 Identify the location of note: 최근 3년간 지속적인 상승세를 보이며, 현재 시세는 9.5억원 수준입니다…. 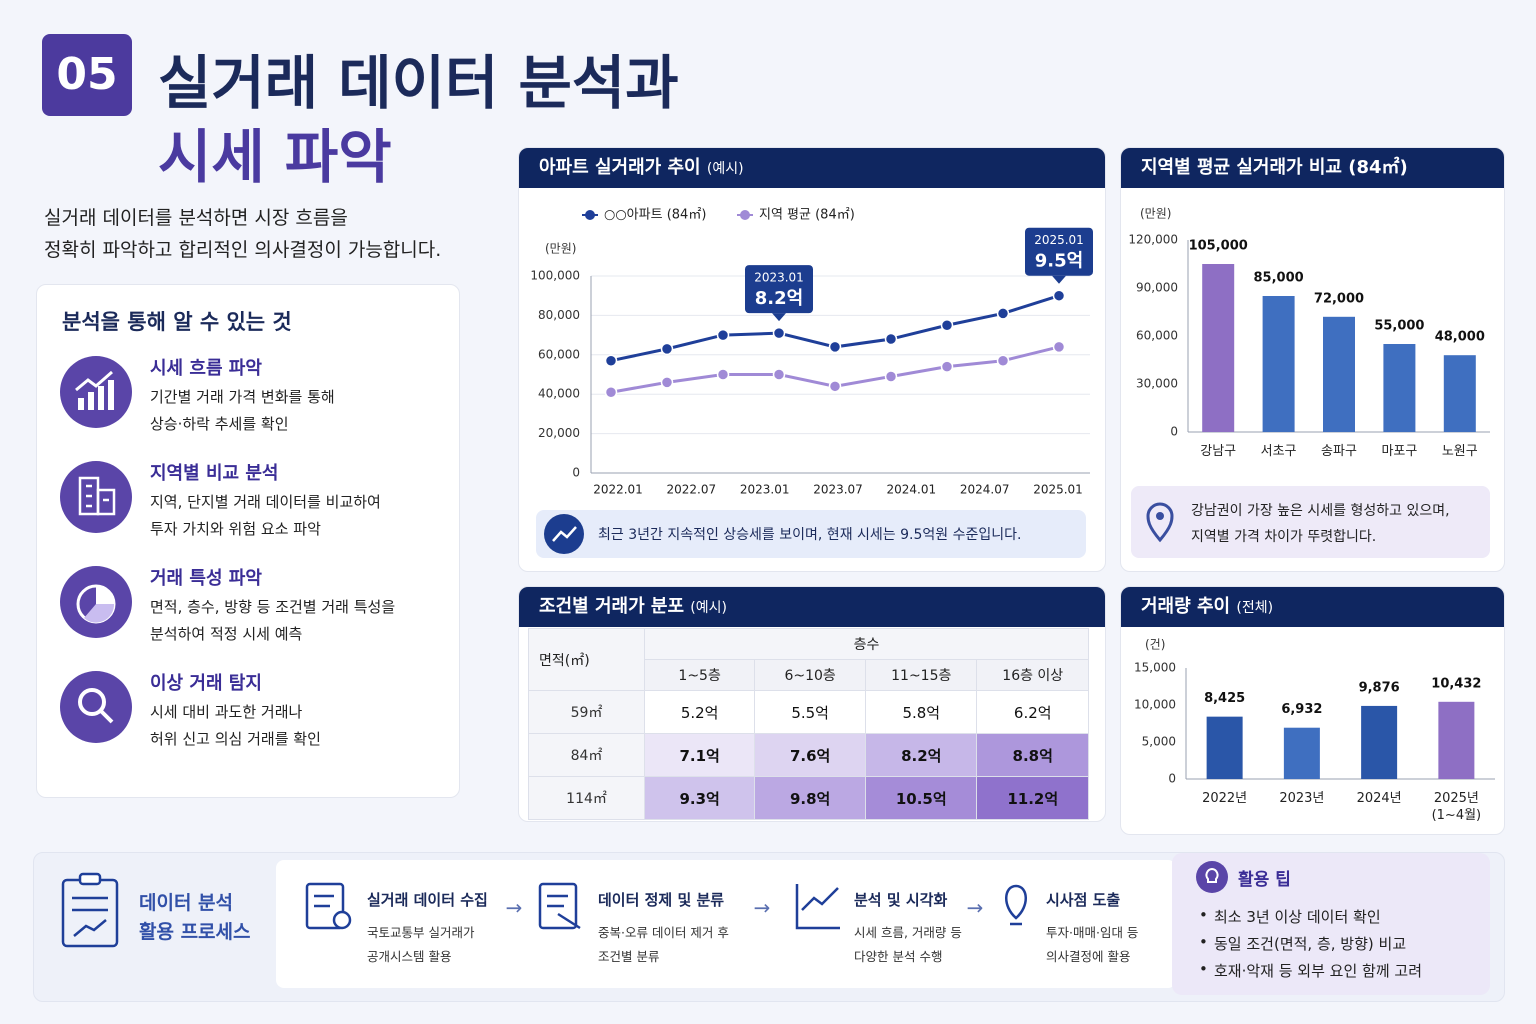
(810, 535).